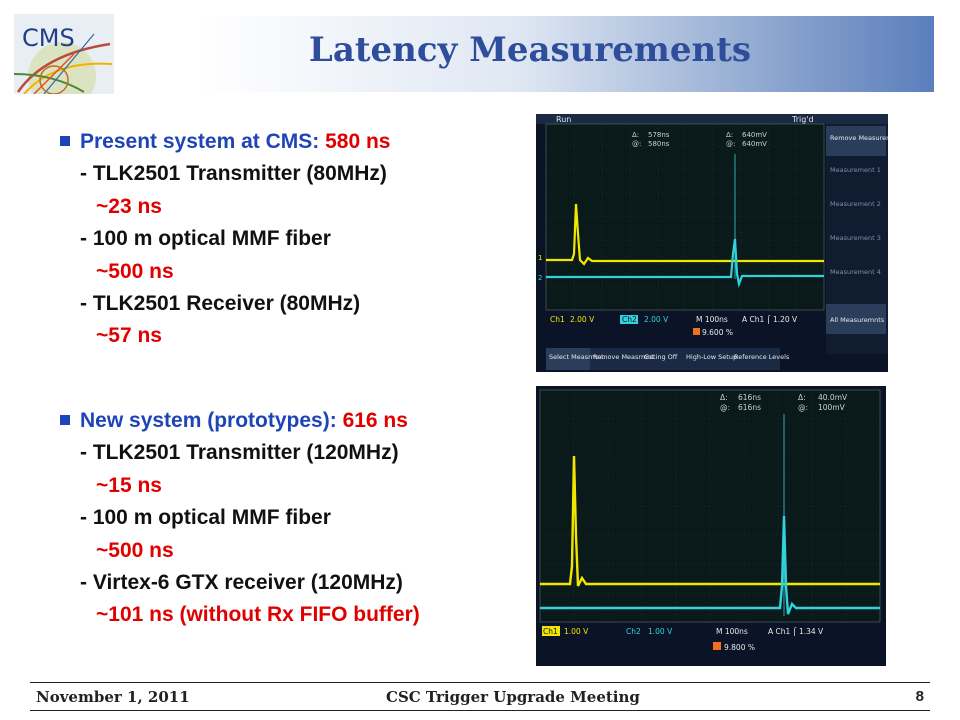  I want to click on present-item-value: ~57 ns, so click(129, 336).